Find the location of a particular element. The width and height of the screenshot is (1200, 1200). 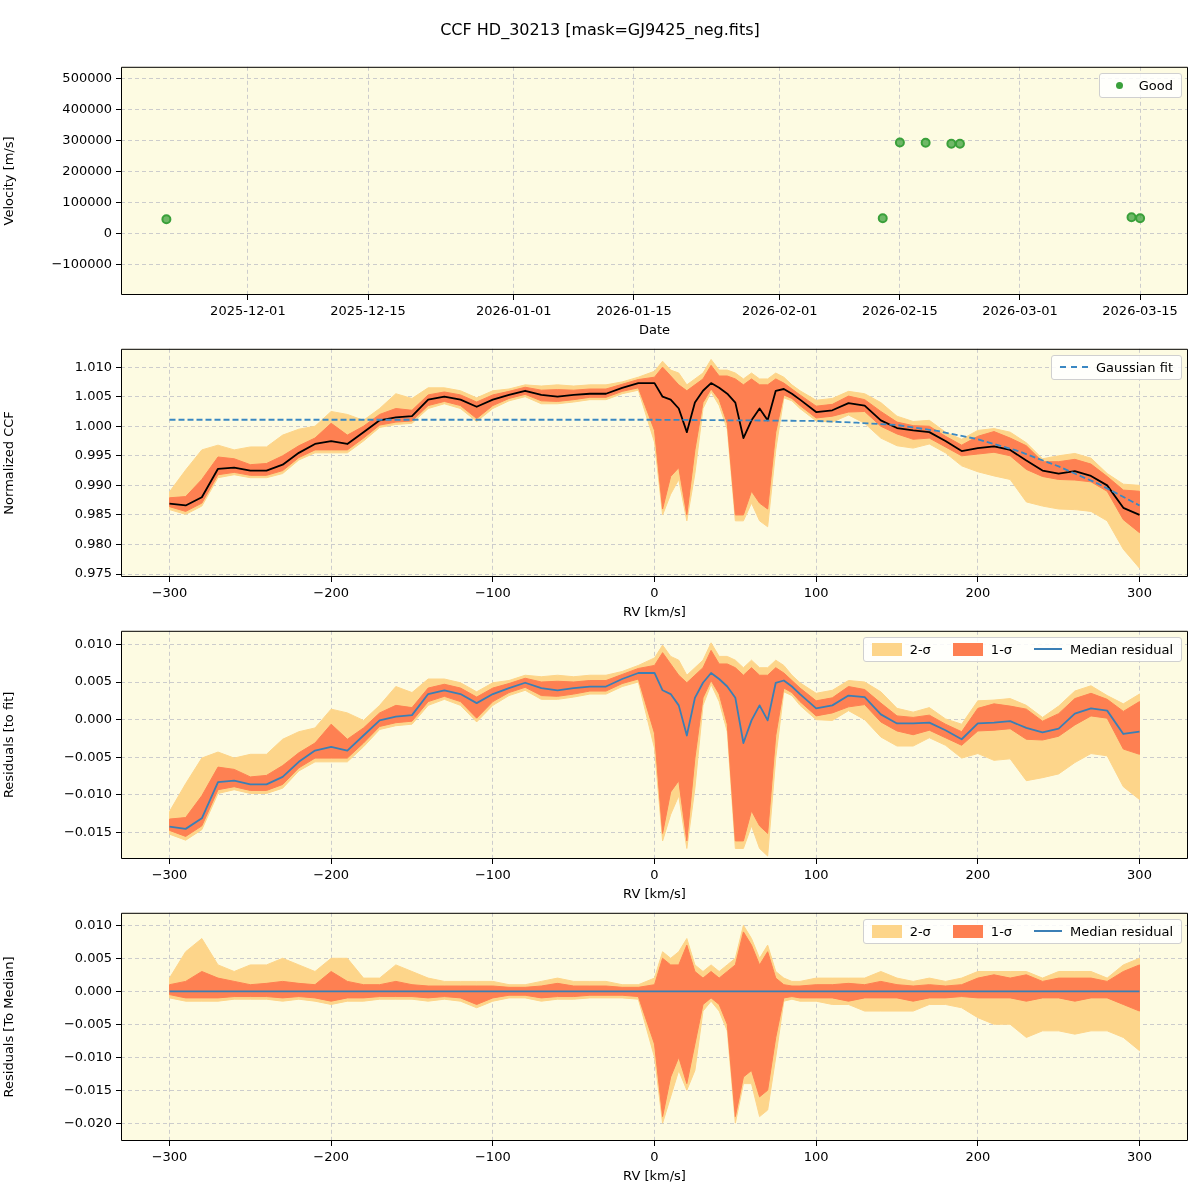

y-tick-label: 1.010 is located at coordinates (93, 366).